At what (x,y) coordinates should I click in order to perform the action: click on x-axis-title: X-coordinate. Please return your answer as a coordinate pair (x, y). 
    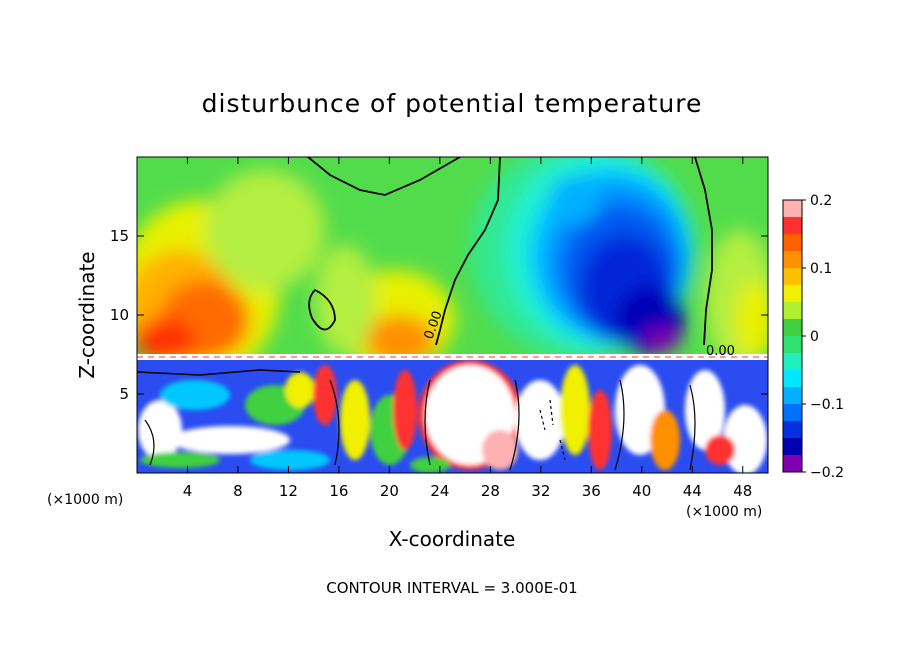
    Looking at the image, I should click on (452, 539).